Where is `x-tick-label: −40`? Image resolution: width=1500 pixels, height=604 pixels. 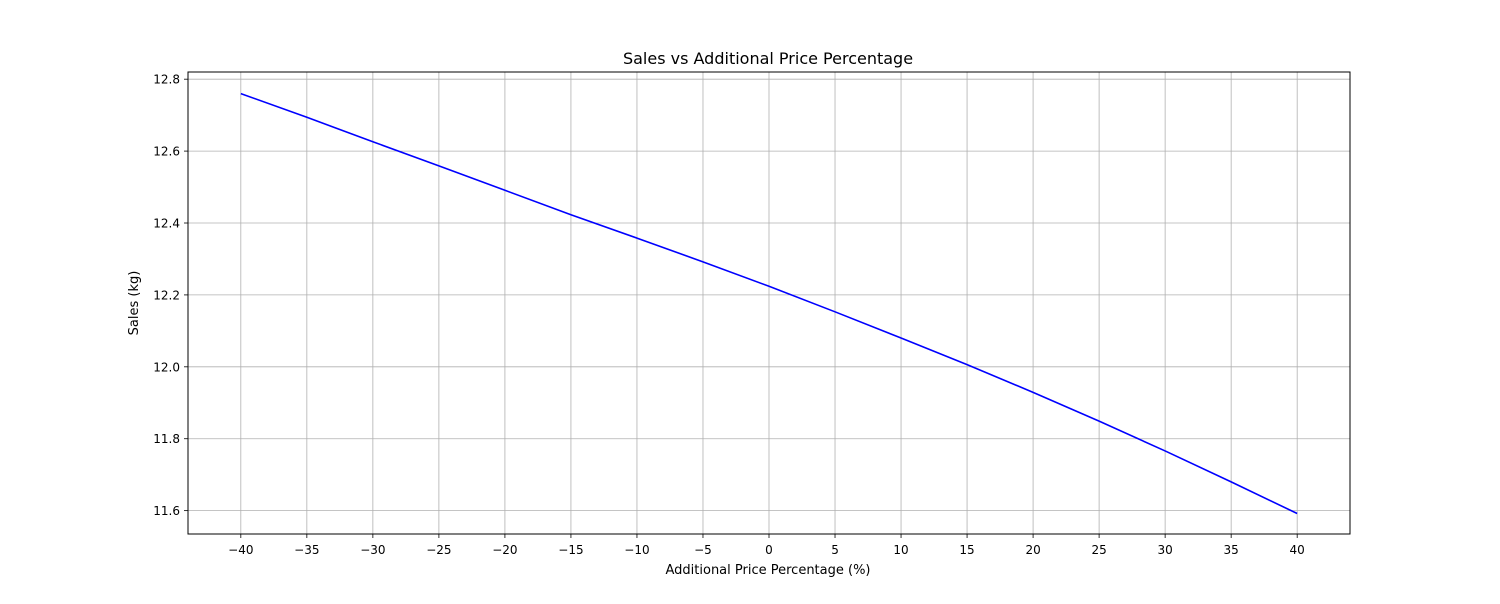 x-tick-label: −40 is located at coordinates (240, 550).